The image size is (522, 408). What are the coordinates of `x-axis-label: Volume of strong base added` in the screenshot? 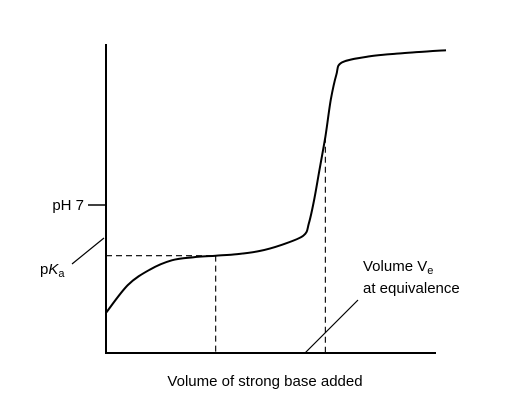 It's located at (264, 381).